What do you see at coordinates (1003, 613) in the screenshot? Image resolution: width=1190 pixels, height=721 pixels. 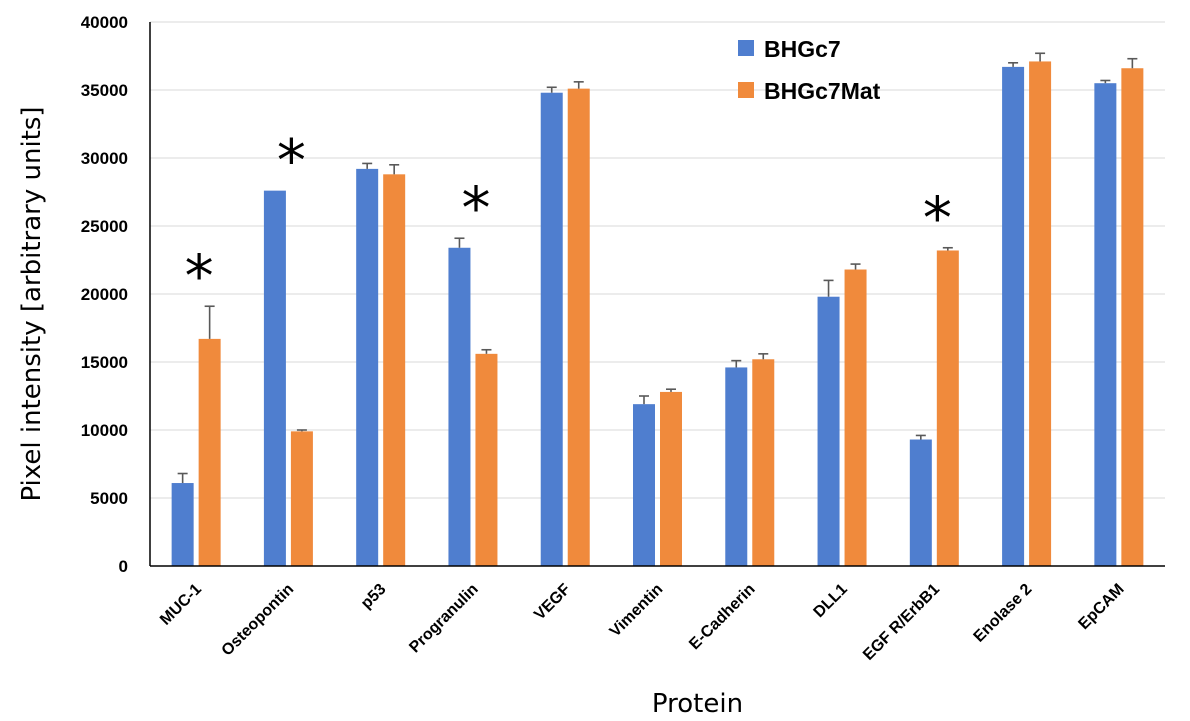 I see `x-tick-label: Enolase 2` at bounding box center [1003, 613].